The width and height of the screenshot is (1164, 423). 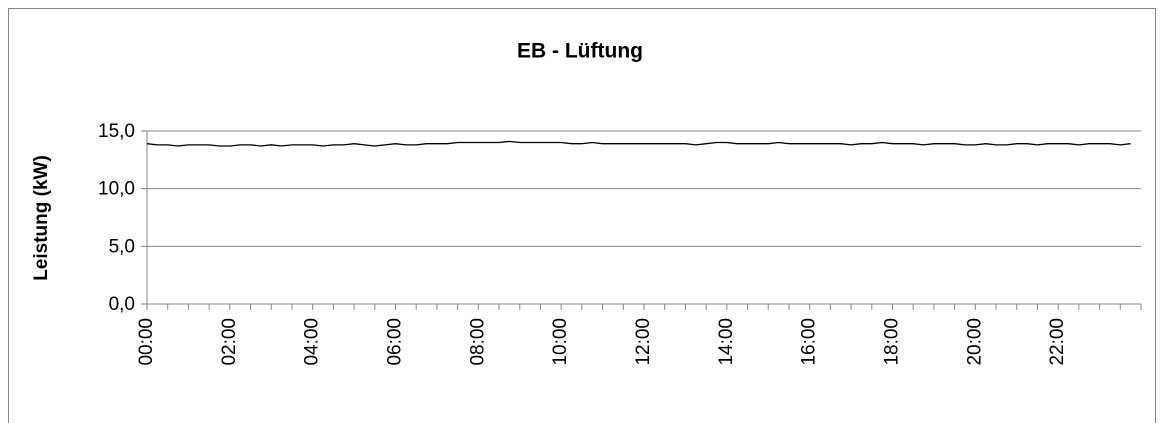 What do you see at coordinates (116, 189) in the screenshot?
I see `y-tick-label: 10,0` at bounding box center [116, 189].